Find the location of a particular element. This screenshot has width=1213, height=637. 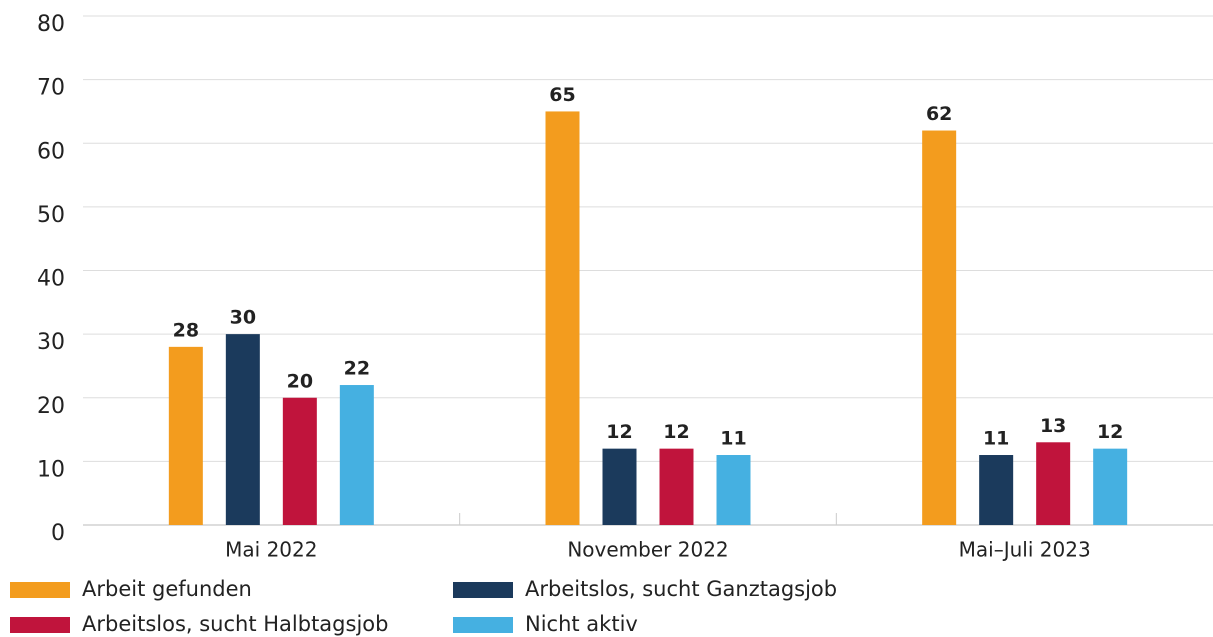

y-tick-label: 0 is located at coordinates (58, 533).